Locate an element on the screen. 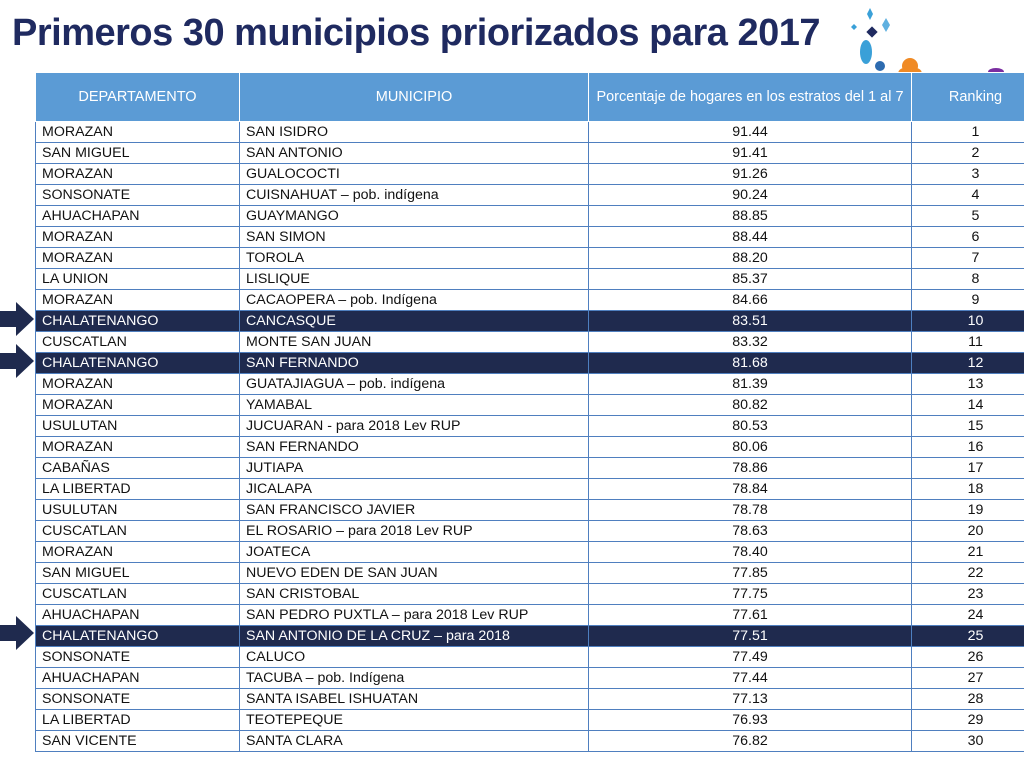 The width and height of the screenshot is (1024, 768). cell-ranking: 5 is located at coordinates (967, 216).